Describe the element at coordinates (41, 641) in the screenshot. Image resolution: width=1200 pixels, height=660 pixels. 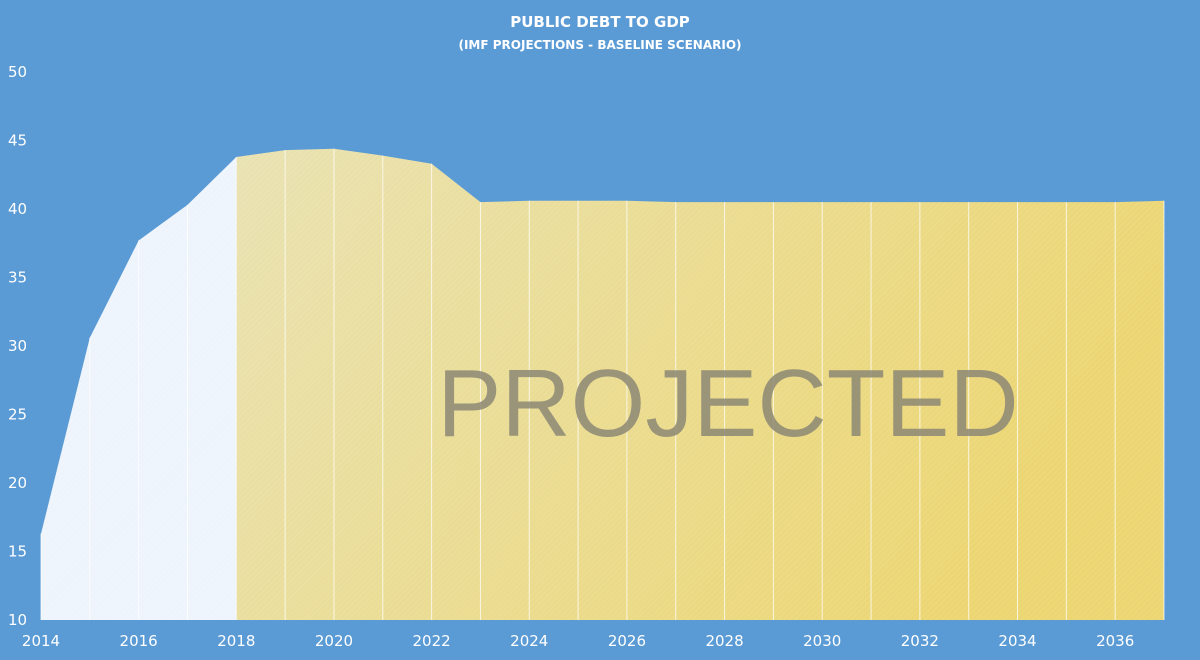
I see `x-tick-label: 2014` at that location.